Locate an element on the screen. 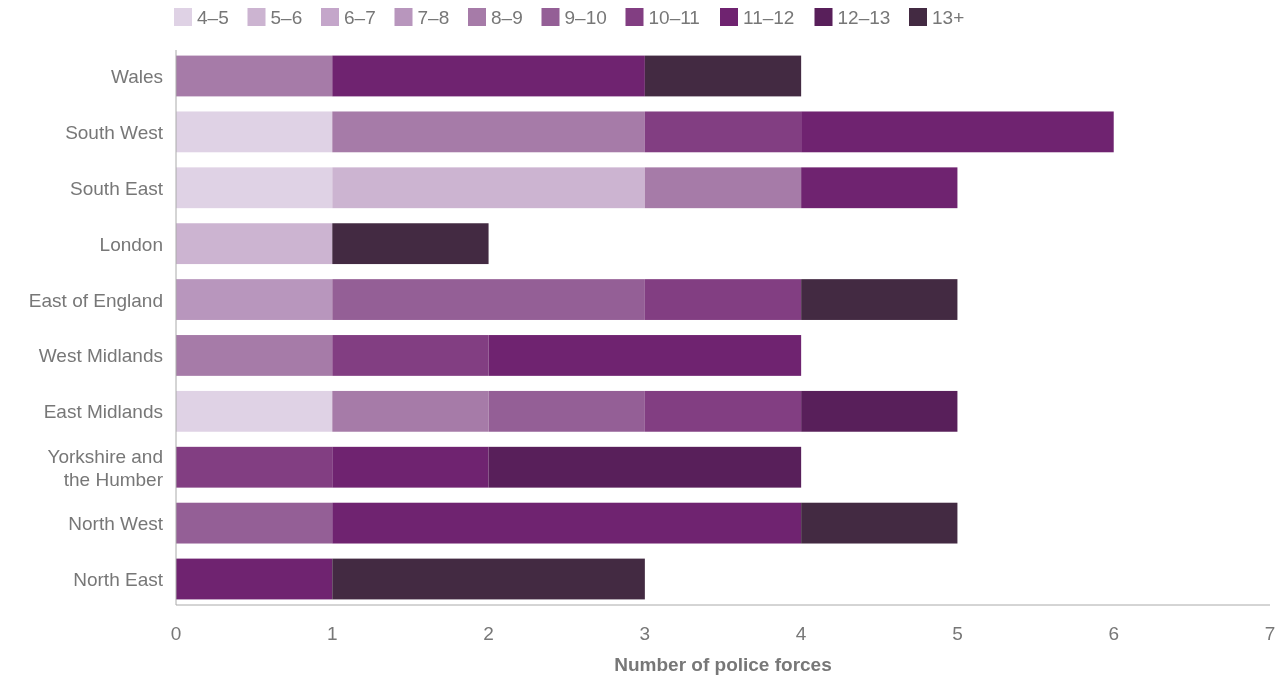  x-tick-label: 5 is located at coordinates (957, 633).